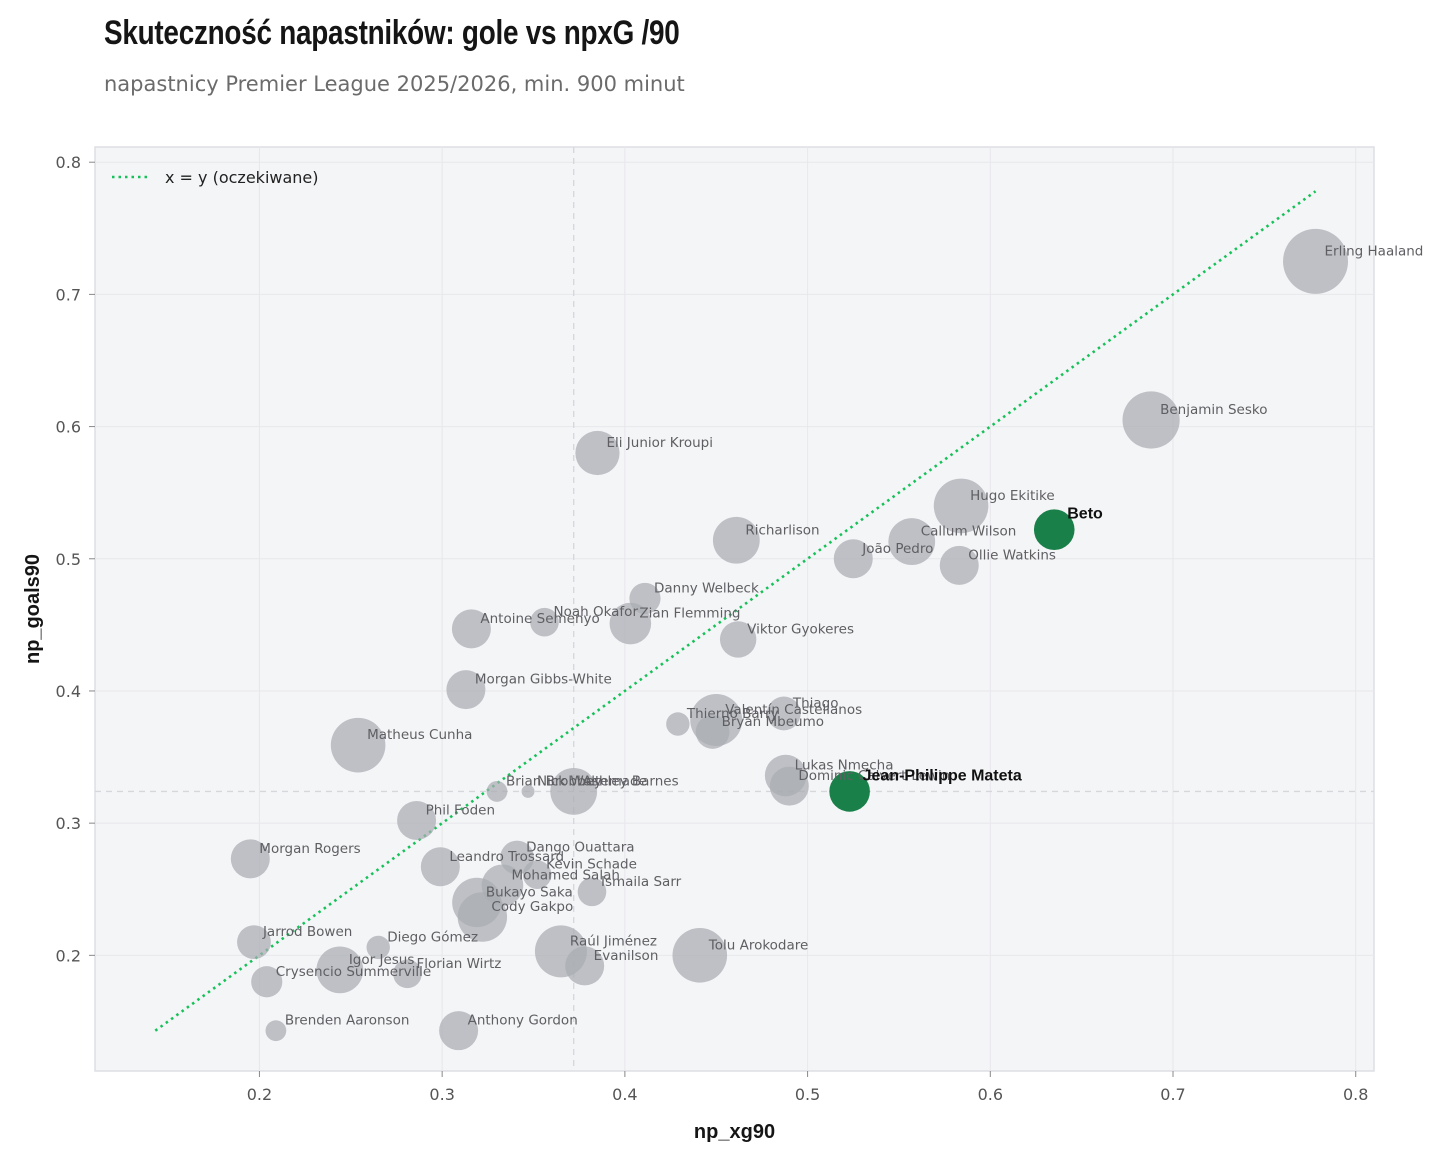  Describe the element at coordinates (1355, 1094) in the screenshot. I see `x-tick-label: 0.8` at that location.